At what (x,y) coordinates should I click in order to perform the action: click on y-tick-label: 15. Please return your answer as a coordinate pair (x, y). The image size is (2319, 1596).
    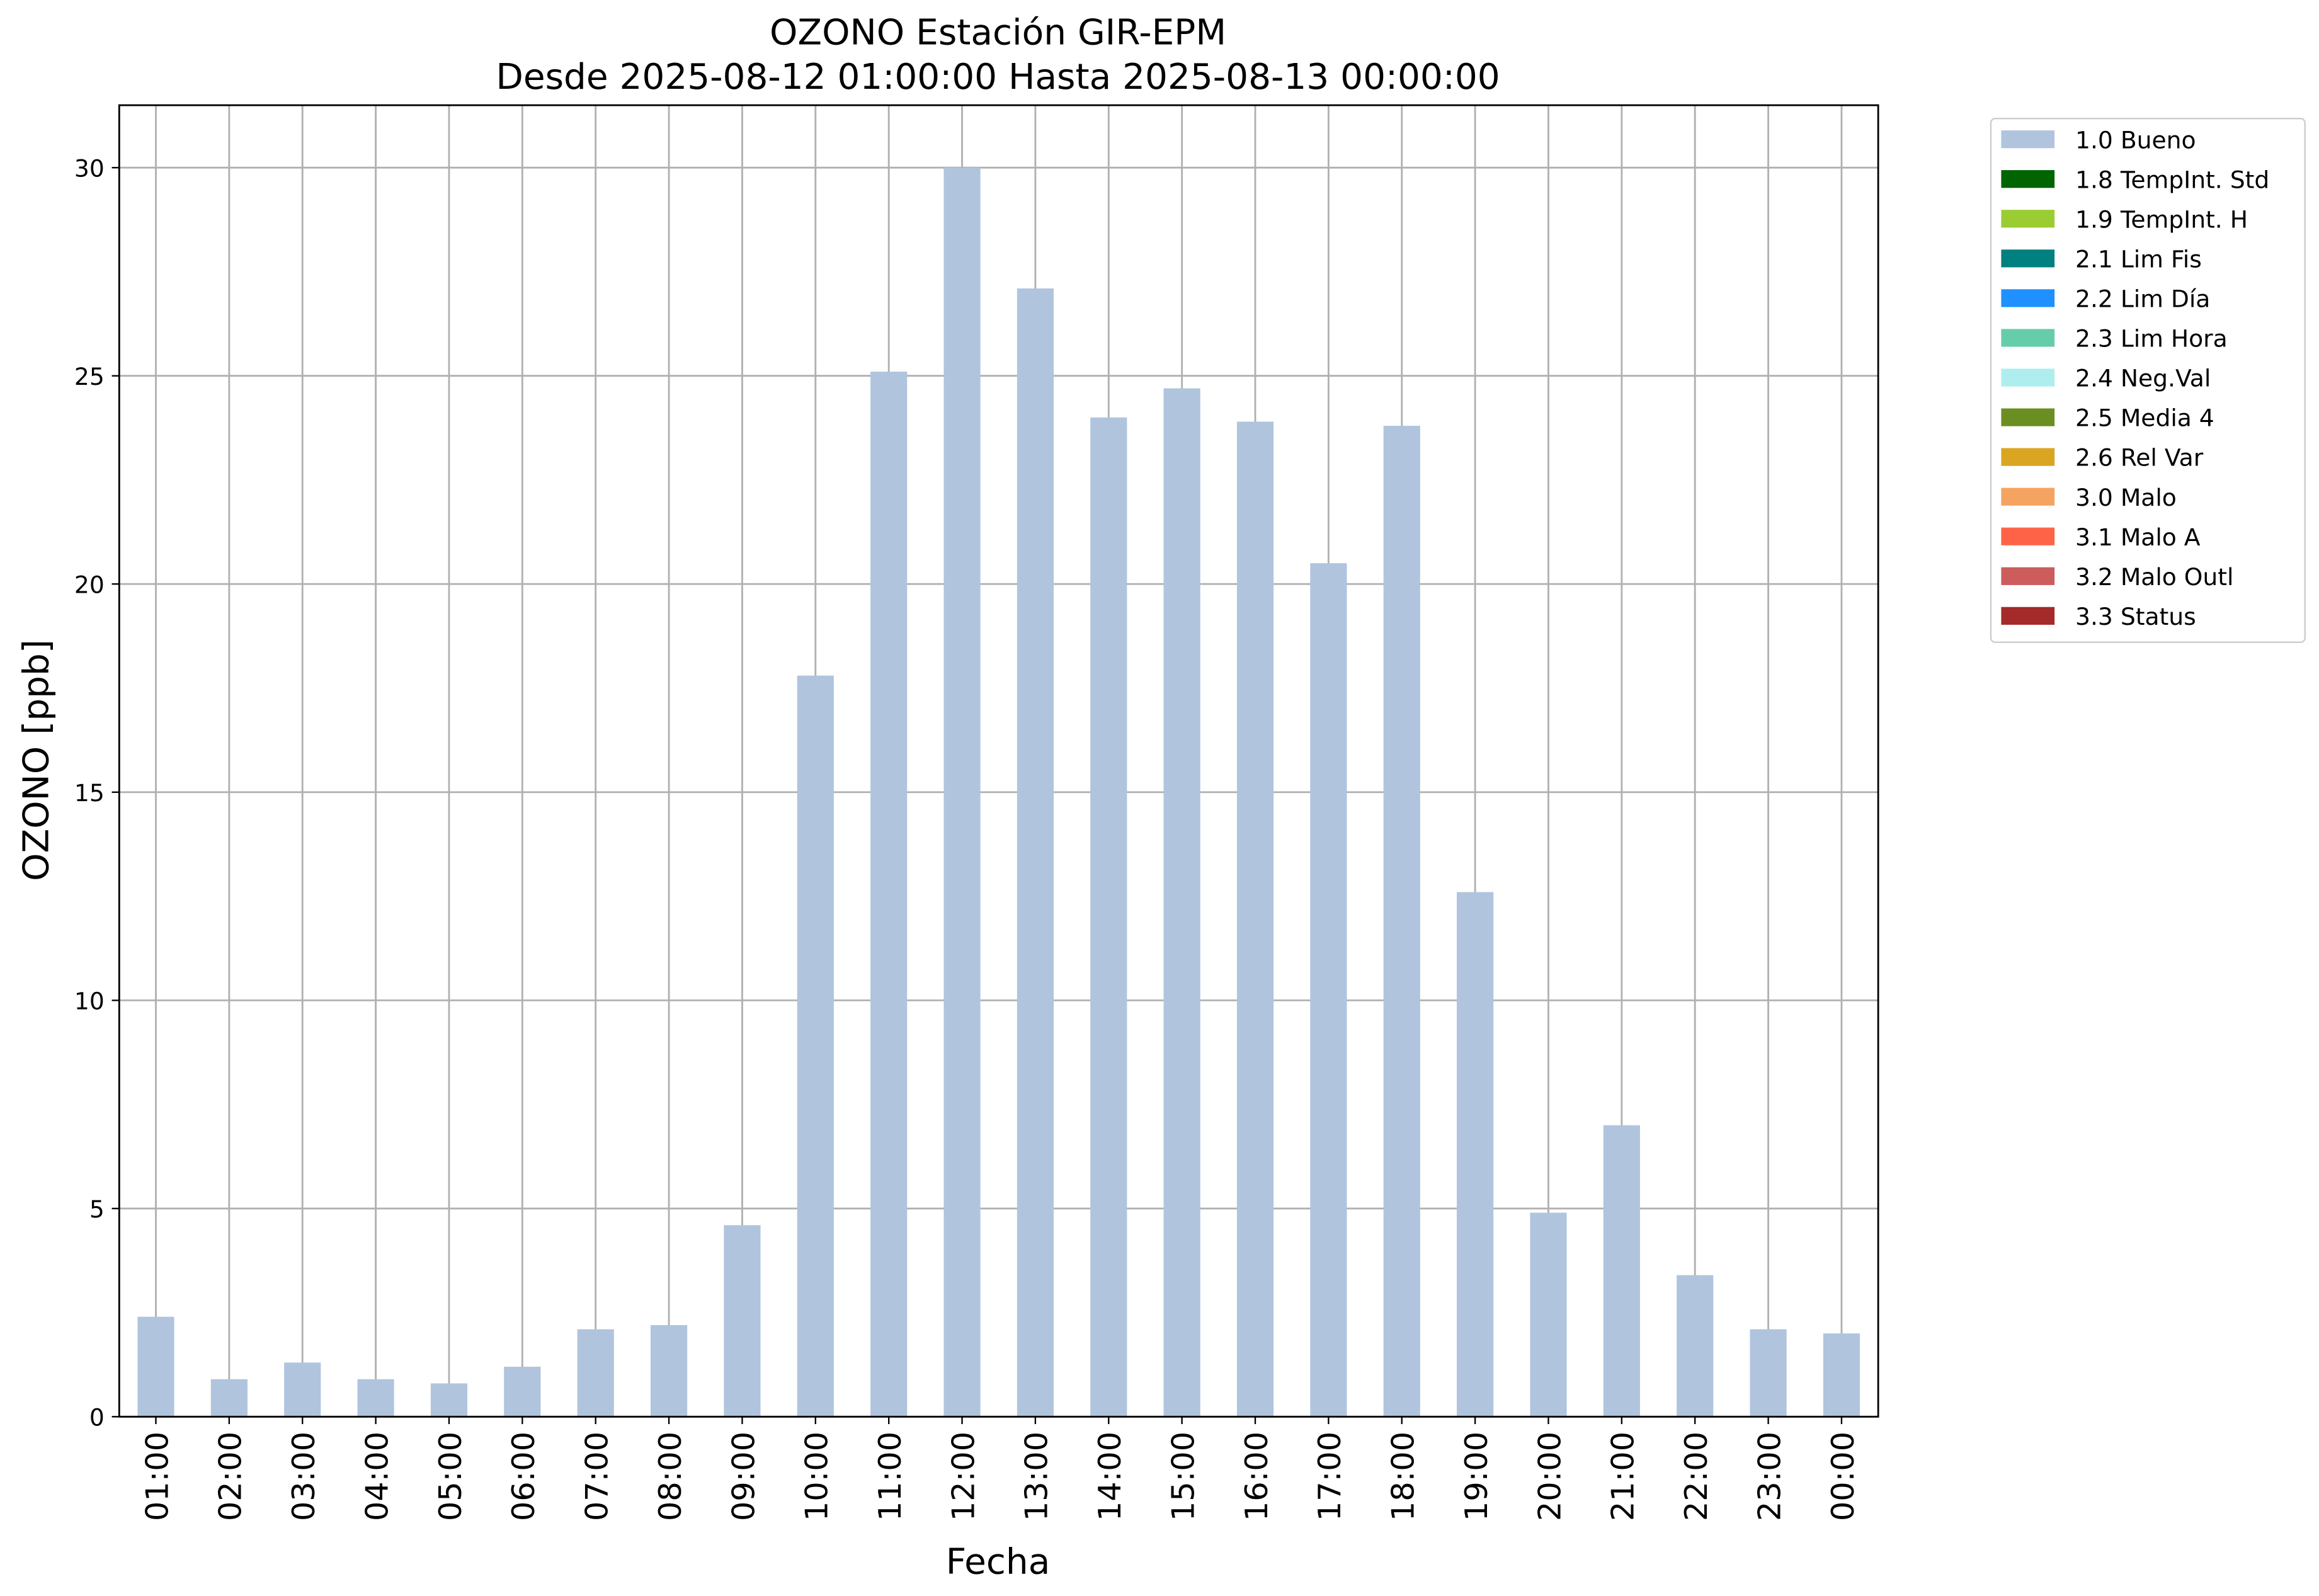
    Looking at the image, I should click on (89, 793).